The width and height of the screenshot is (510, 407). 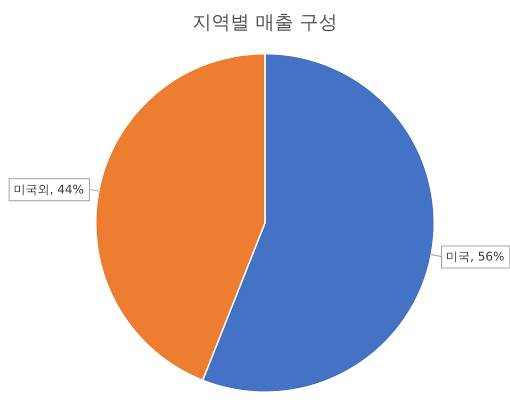 I want to click on chart-title: 지역별 매출 구성, so click(x=265, y=22).